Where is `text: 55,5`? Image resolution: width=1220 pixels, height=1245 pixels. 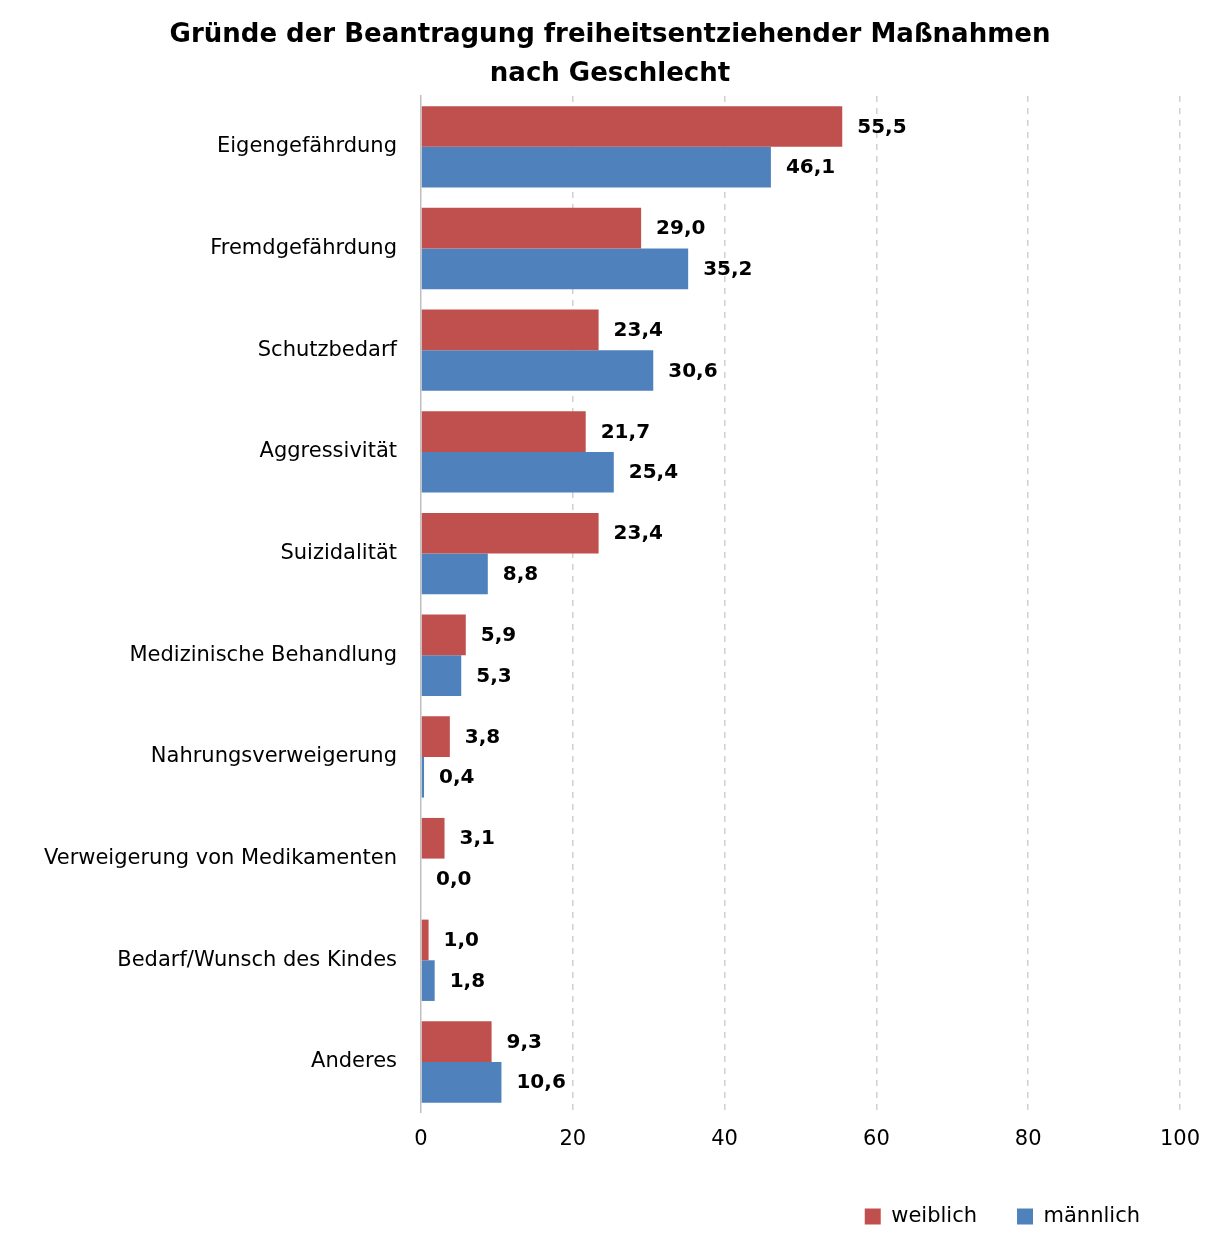
text: 55,5 is located at coordinates (882, 125).